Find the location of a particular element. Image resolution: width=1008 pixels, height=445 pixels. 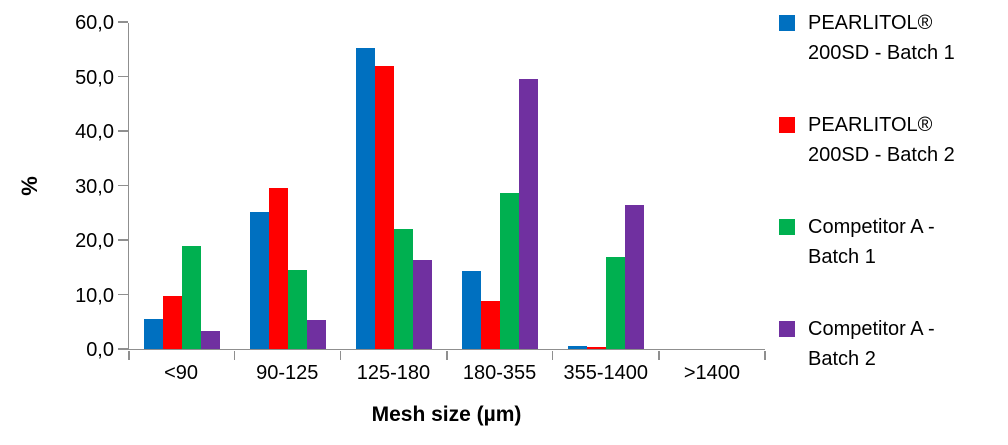

bar-group->1400 is located at coordinates (712, 186).